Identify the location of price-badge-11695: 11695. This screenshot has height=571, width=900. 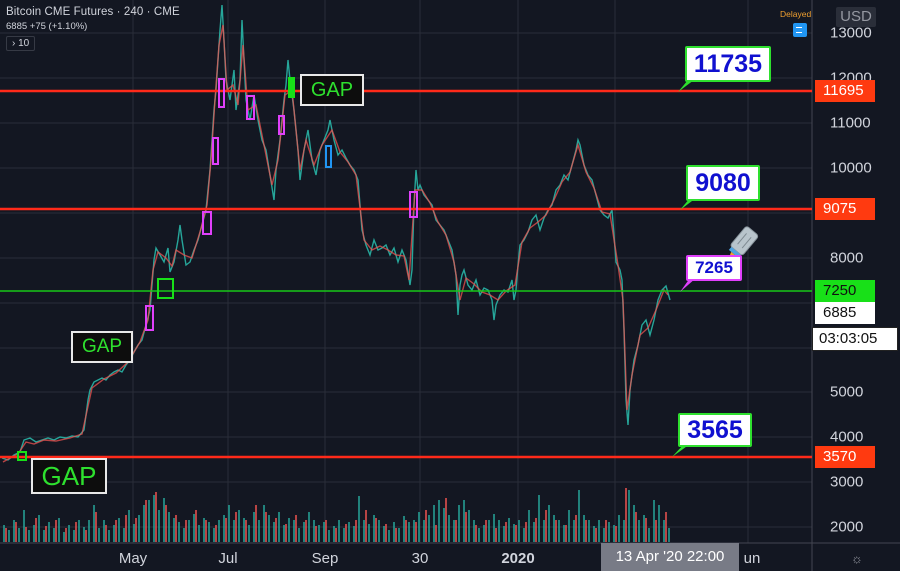
(845, 91).